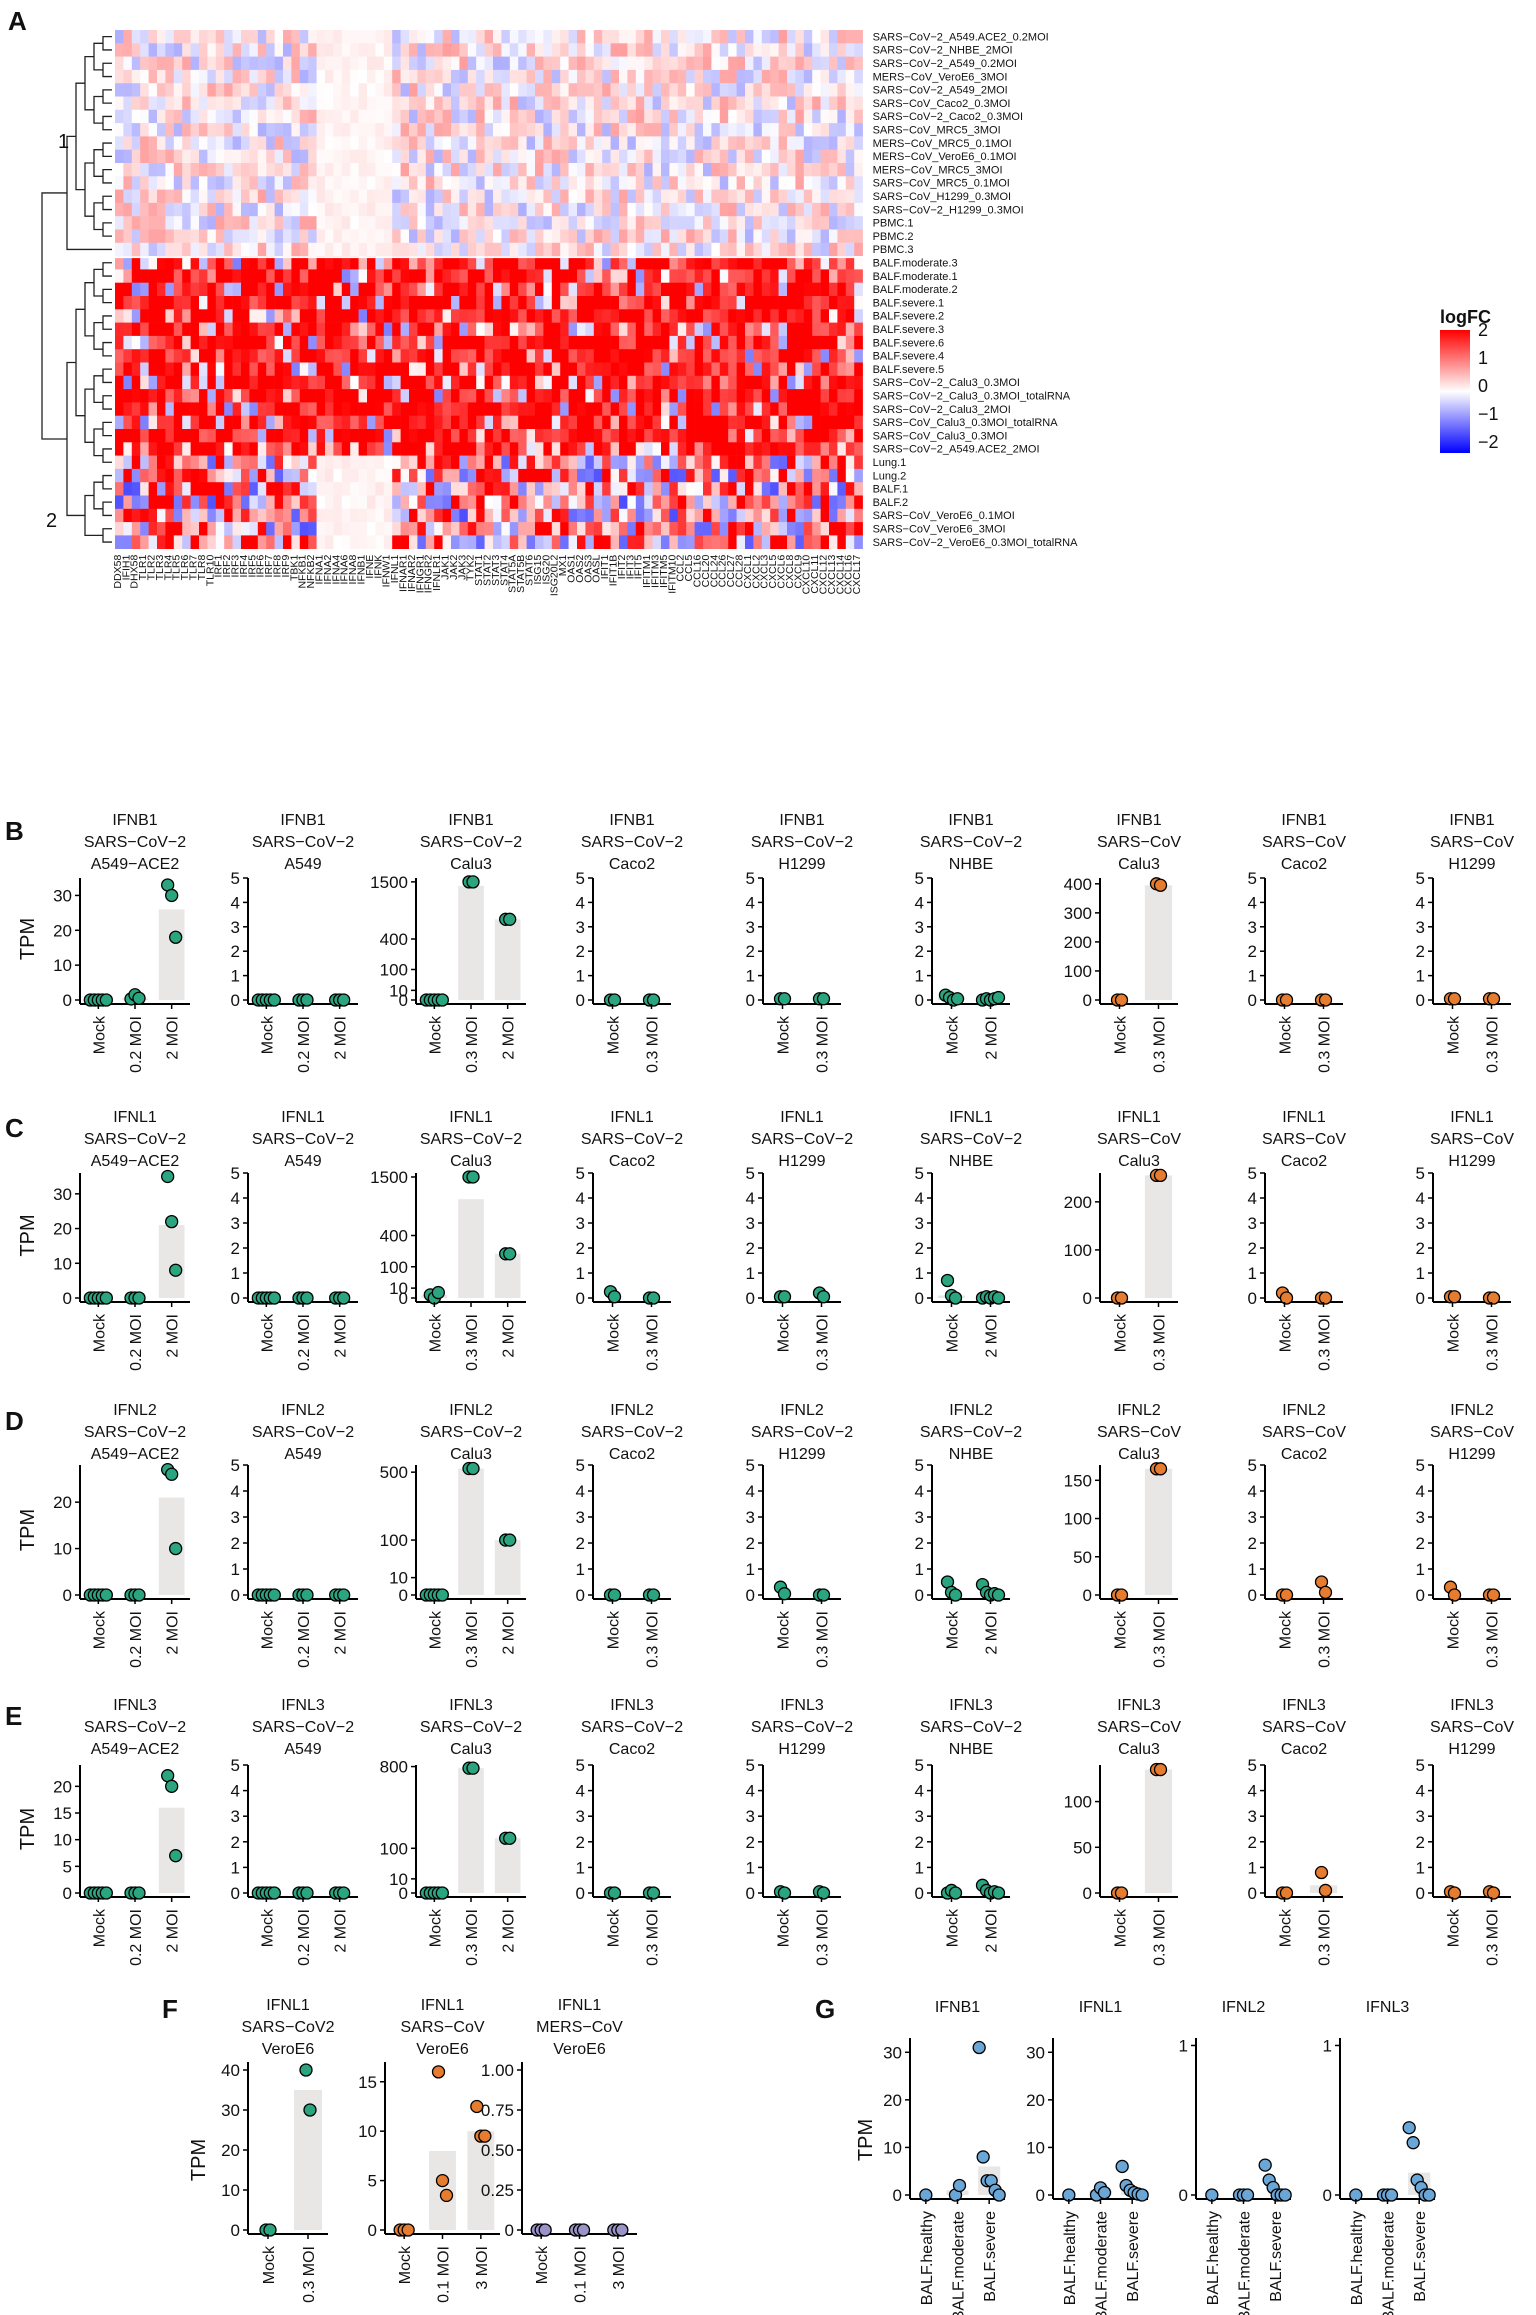  I want to click on x-tick-label: 2 MOI, so click(341, 1931).